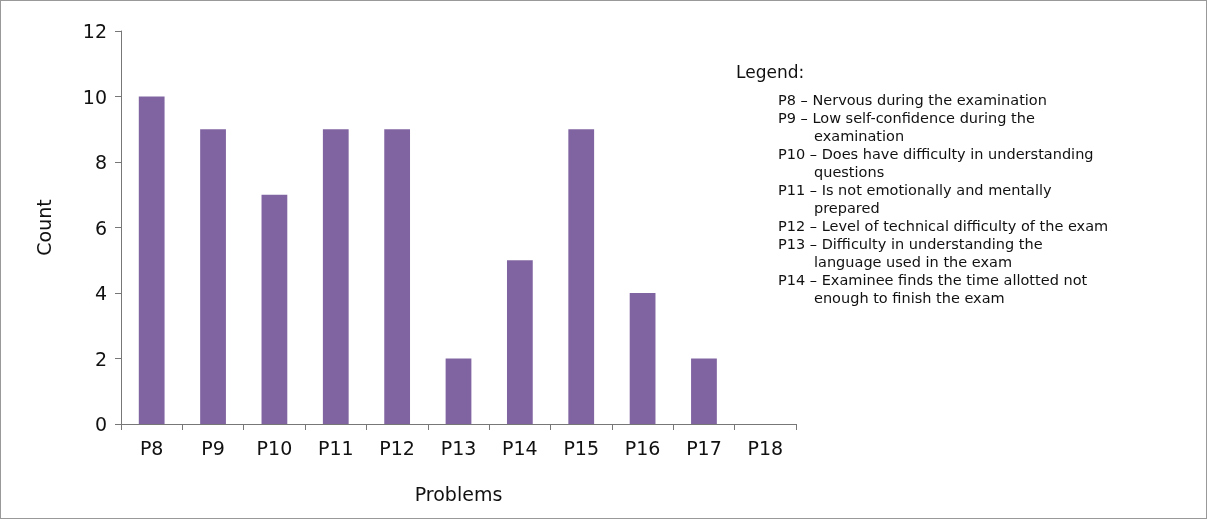  What do you see at coordinates (771, 72) in the screenshot?
I see `annotation: Legend:` at bounding box center [771, 72].